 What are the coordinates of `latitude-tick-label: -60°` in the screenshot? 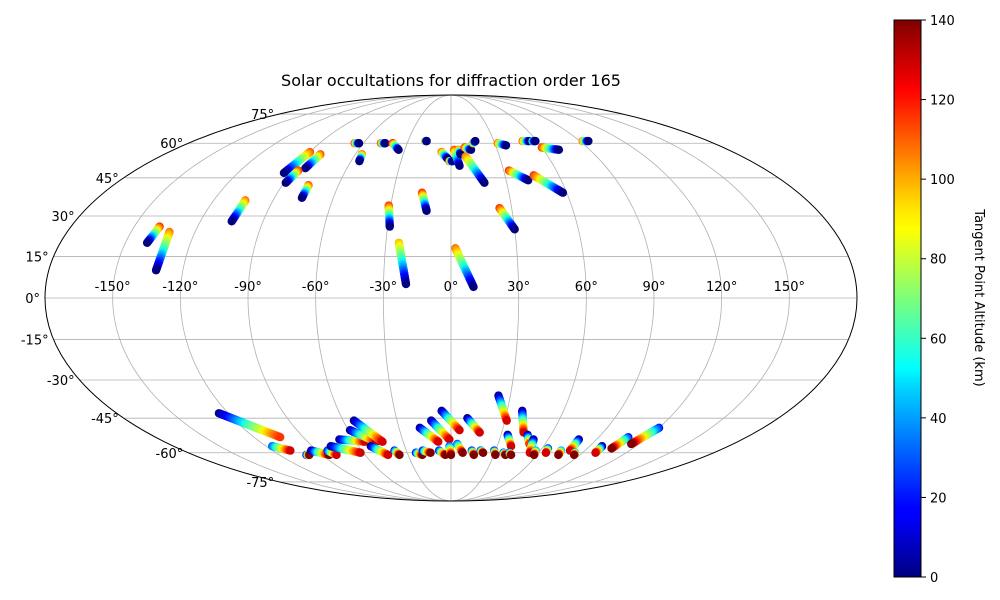 It's located at (170, 454).